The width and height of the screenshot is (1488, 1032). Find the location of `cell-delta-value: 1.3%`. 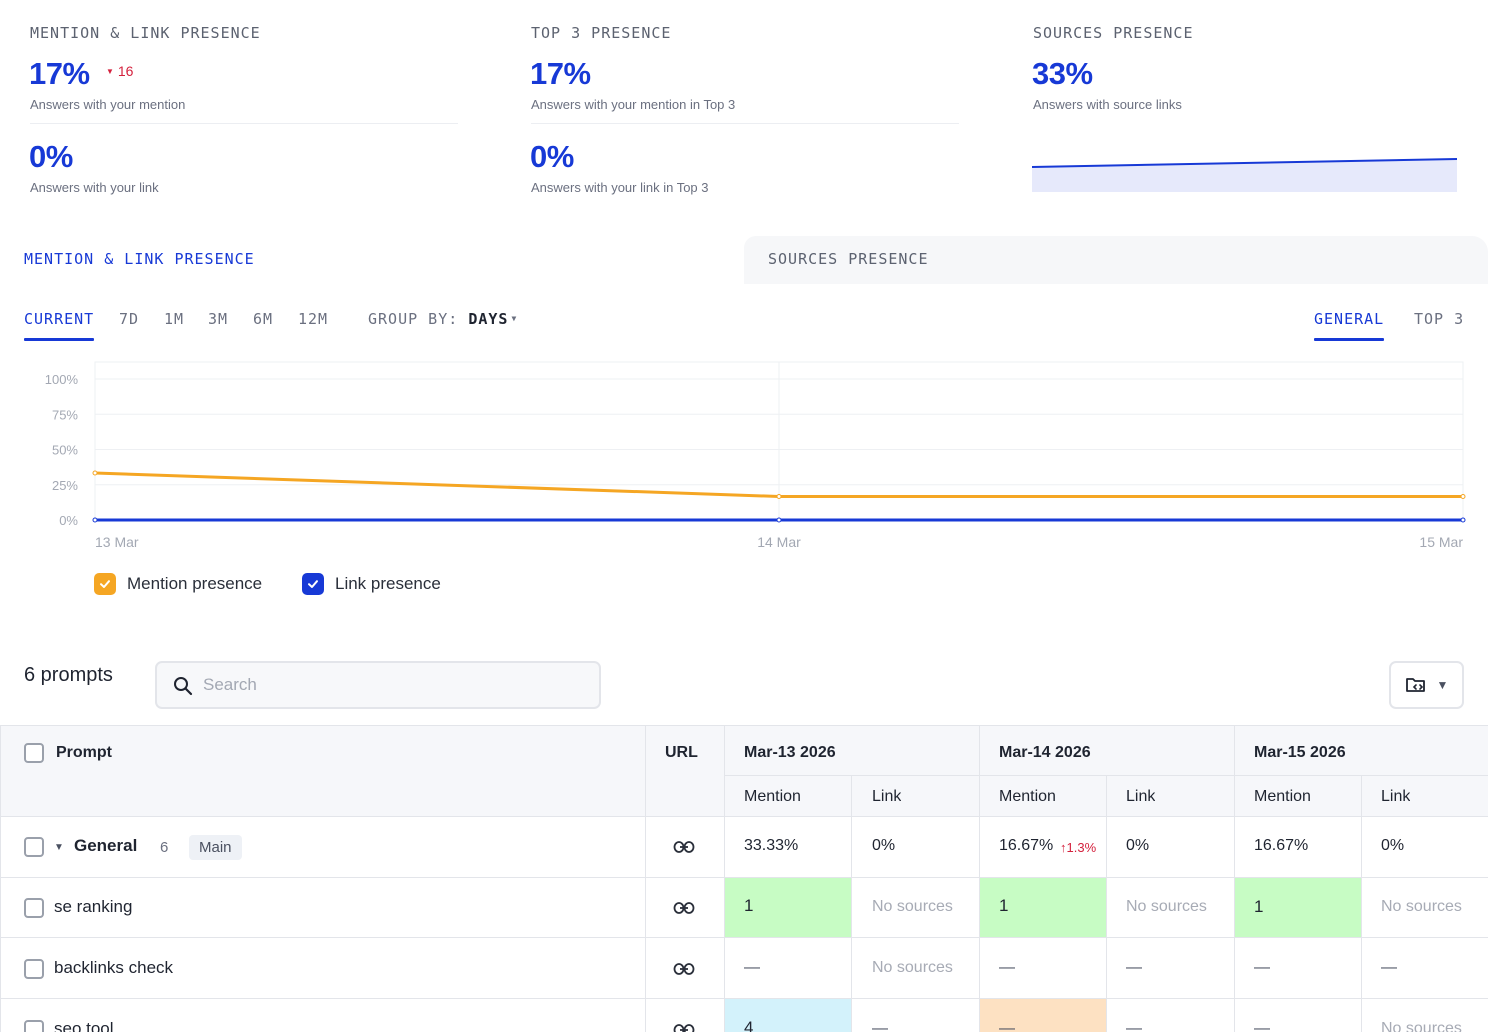

cell-delta-value: 1.3% is located at coordinates (1081, 847).